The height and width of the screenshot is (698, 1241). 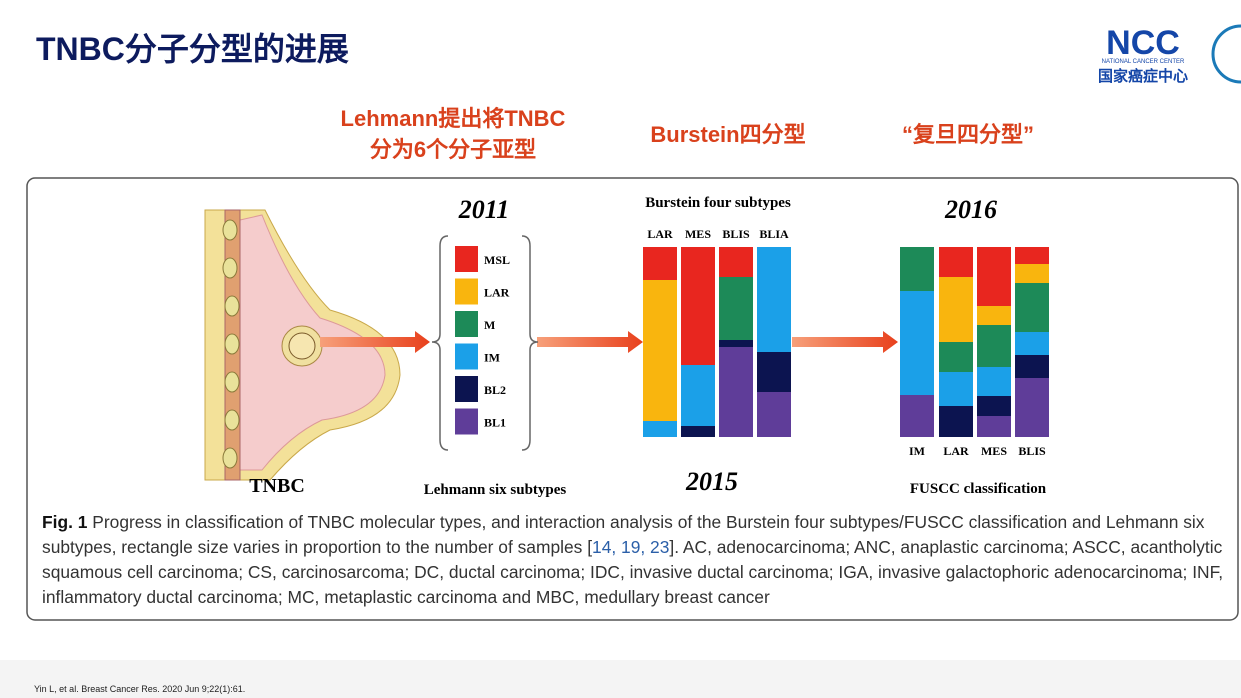 What do you see at coordinates (609, 342) in the screenshot?
I see `arrows` at bounding box center [609, 342].